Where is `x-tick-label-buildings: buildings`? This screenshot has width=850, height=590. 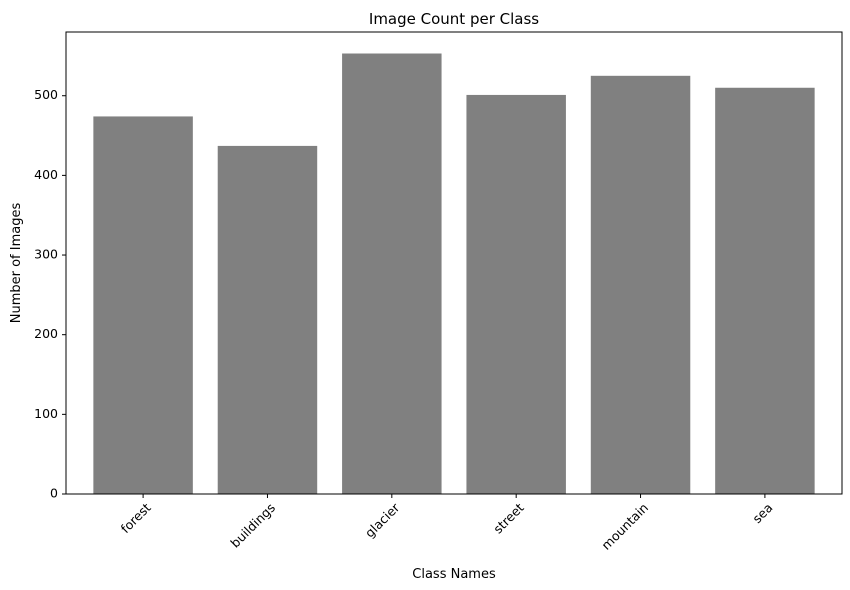
x-tick-label-buildings: buildings is located at coordinates (252, 525).